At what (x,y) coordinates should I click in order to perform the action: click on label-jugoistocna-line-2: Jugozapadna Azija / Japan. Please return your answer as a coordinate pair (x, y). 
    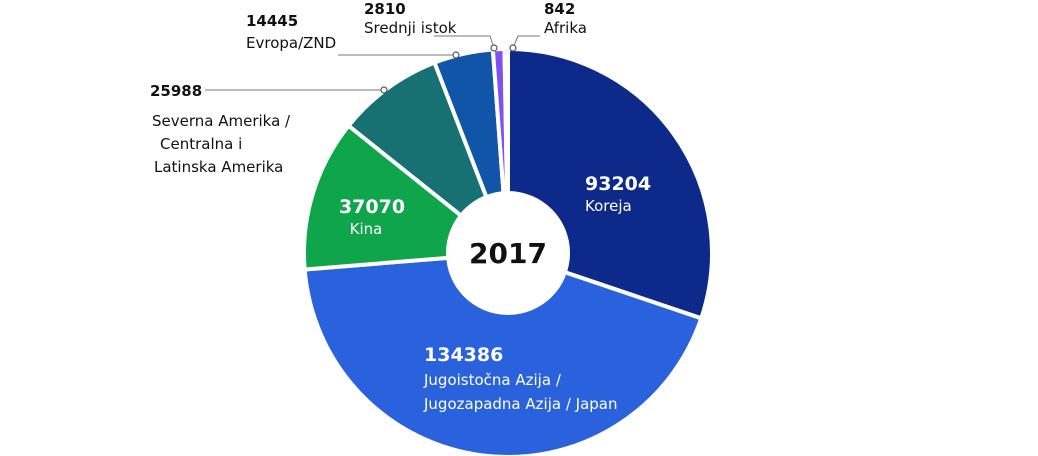
    Looking at the image, I should click on (520, 404).